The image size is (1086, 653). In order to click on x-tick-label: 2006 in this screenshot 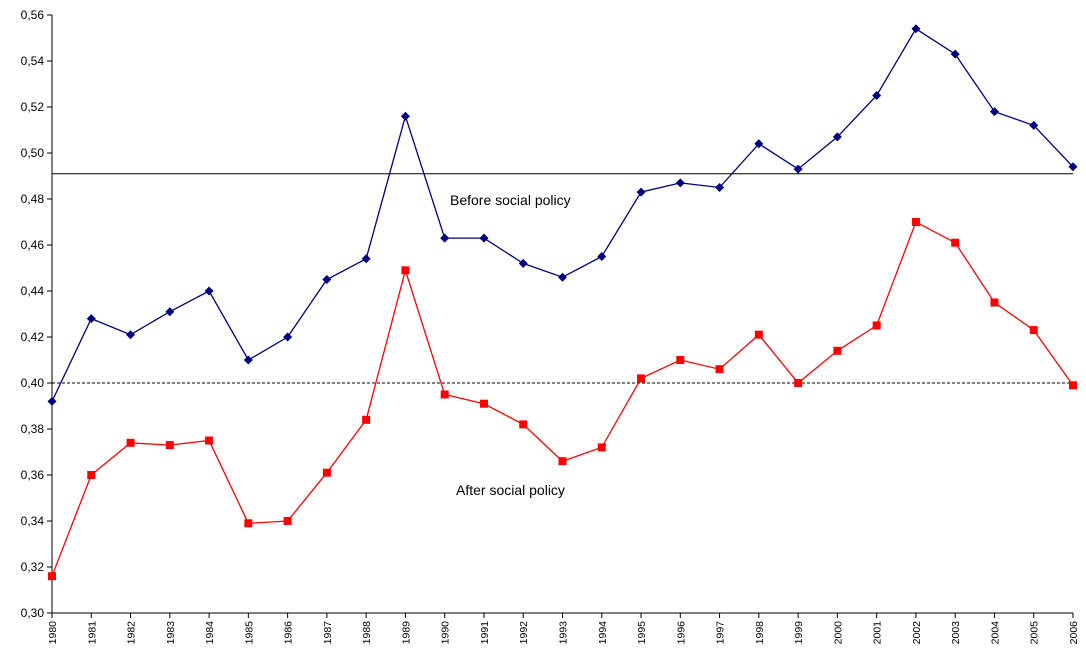, I will do `click(1074, 633)`.